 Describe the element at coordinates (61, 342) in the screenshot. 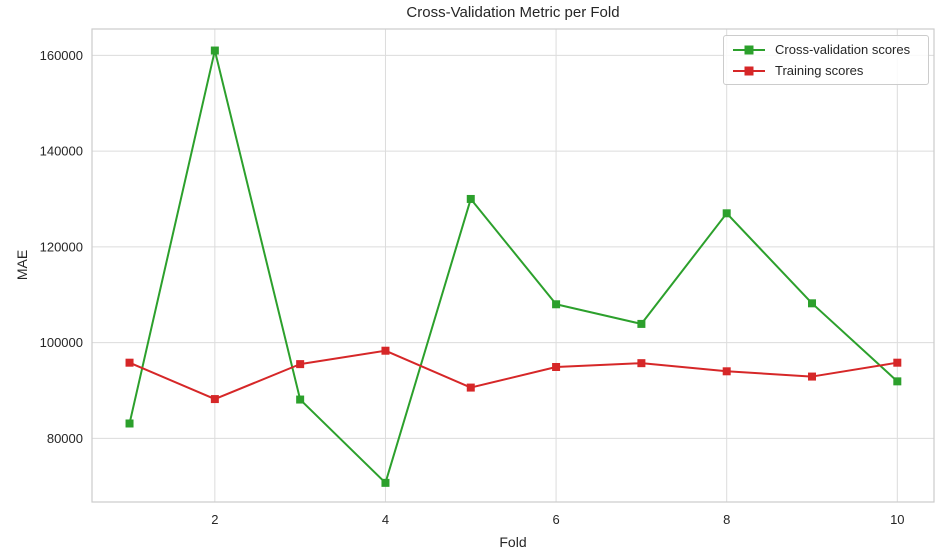

I see `y-tick-label: 100000` at that location.